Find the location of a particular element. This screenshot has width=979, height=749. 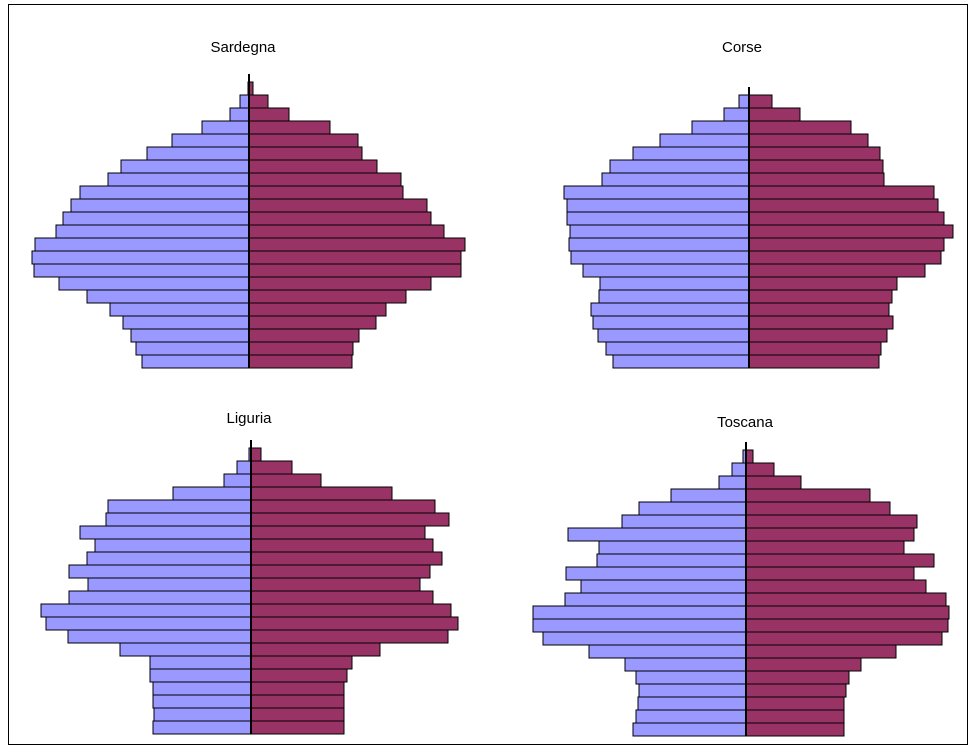

chart-title-corse: Corse is located at coordinates (742, 47).